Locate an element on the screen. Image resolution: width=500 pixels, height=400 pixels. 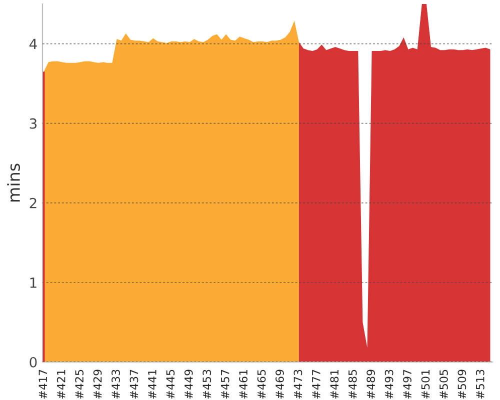
x-tick-label: #501 is located at coordinates (425, 384).